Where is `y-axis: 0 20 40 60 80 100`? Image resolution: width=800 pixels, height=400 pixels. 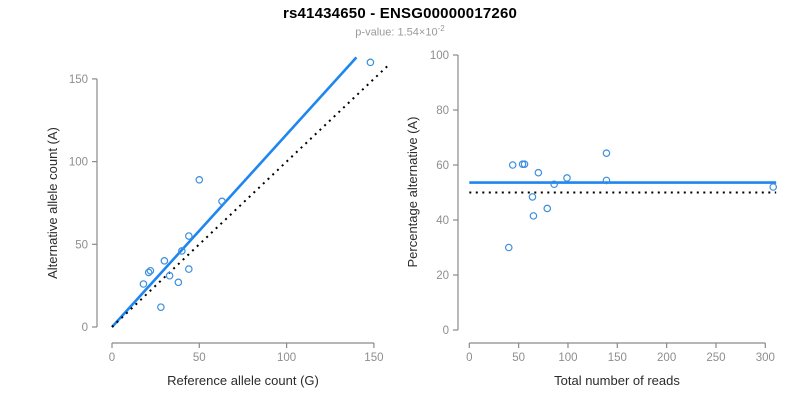 y-axis: 0 20 40 60 80 100 is located at coordinates (444, 193).